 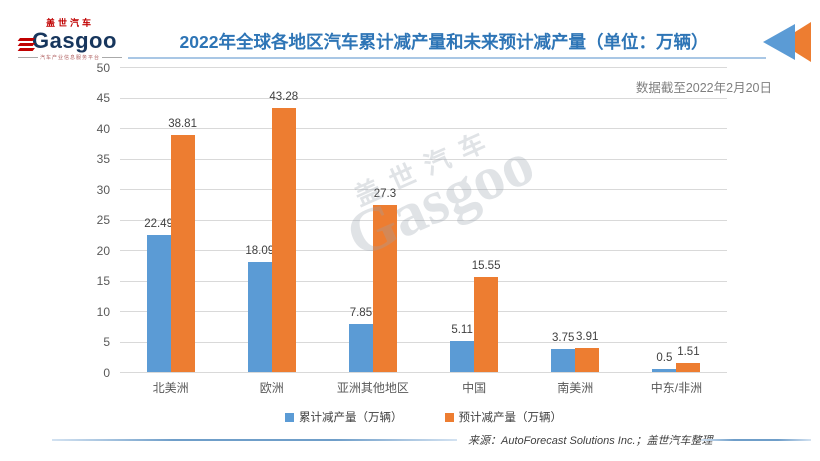 What do you see at coordinates (106, 342) in the screenshot?
I see `y-axis-tick-5: 5` at bounding box center [106, 342].